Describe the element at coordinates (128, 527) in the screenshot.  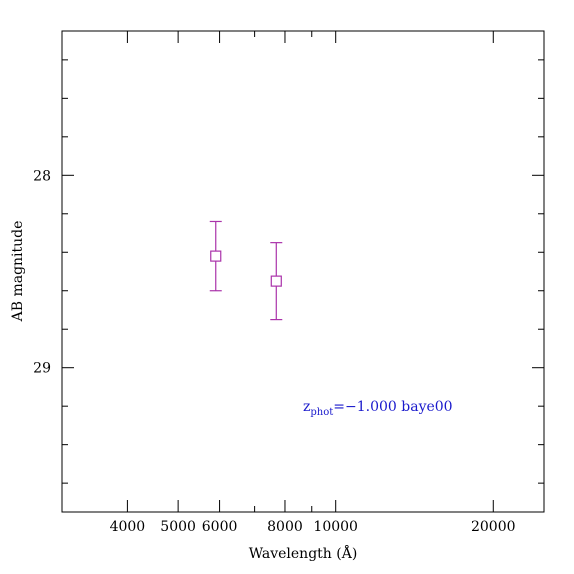
I see `x-tick-label: 4000` at that location.